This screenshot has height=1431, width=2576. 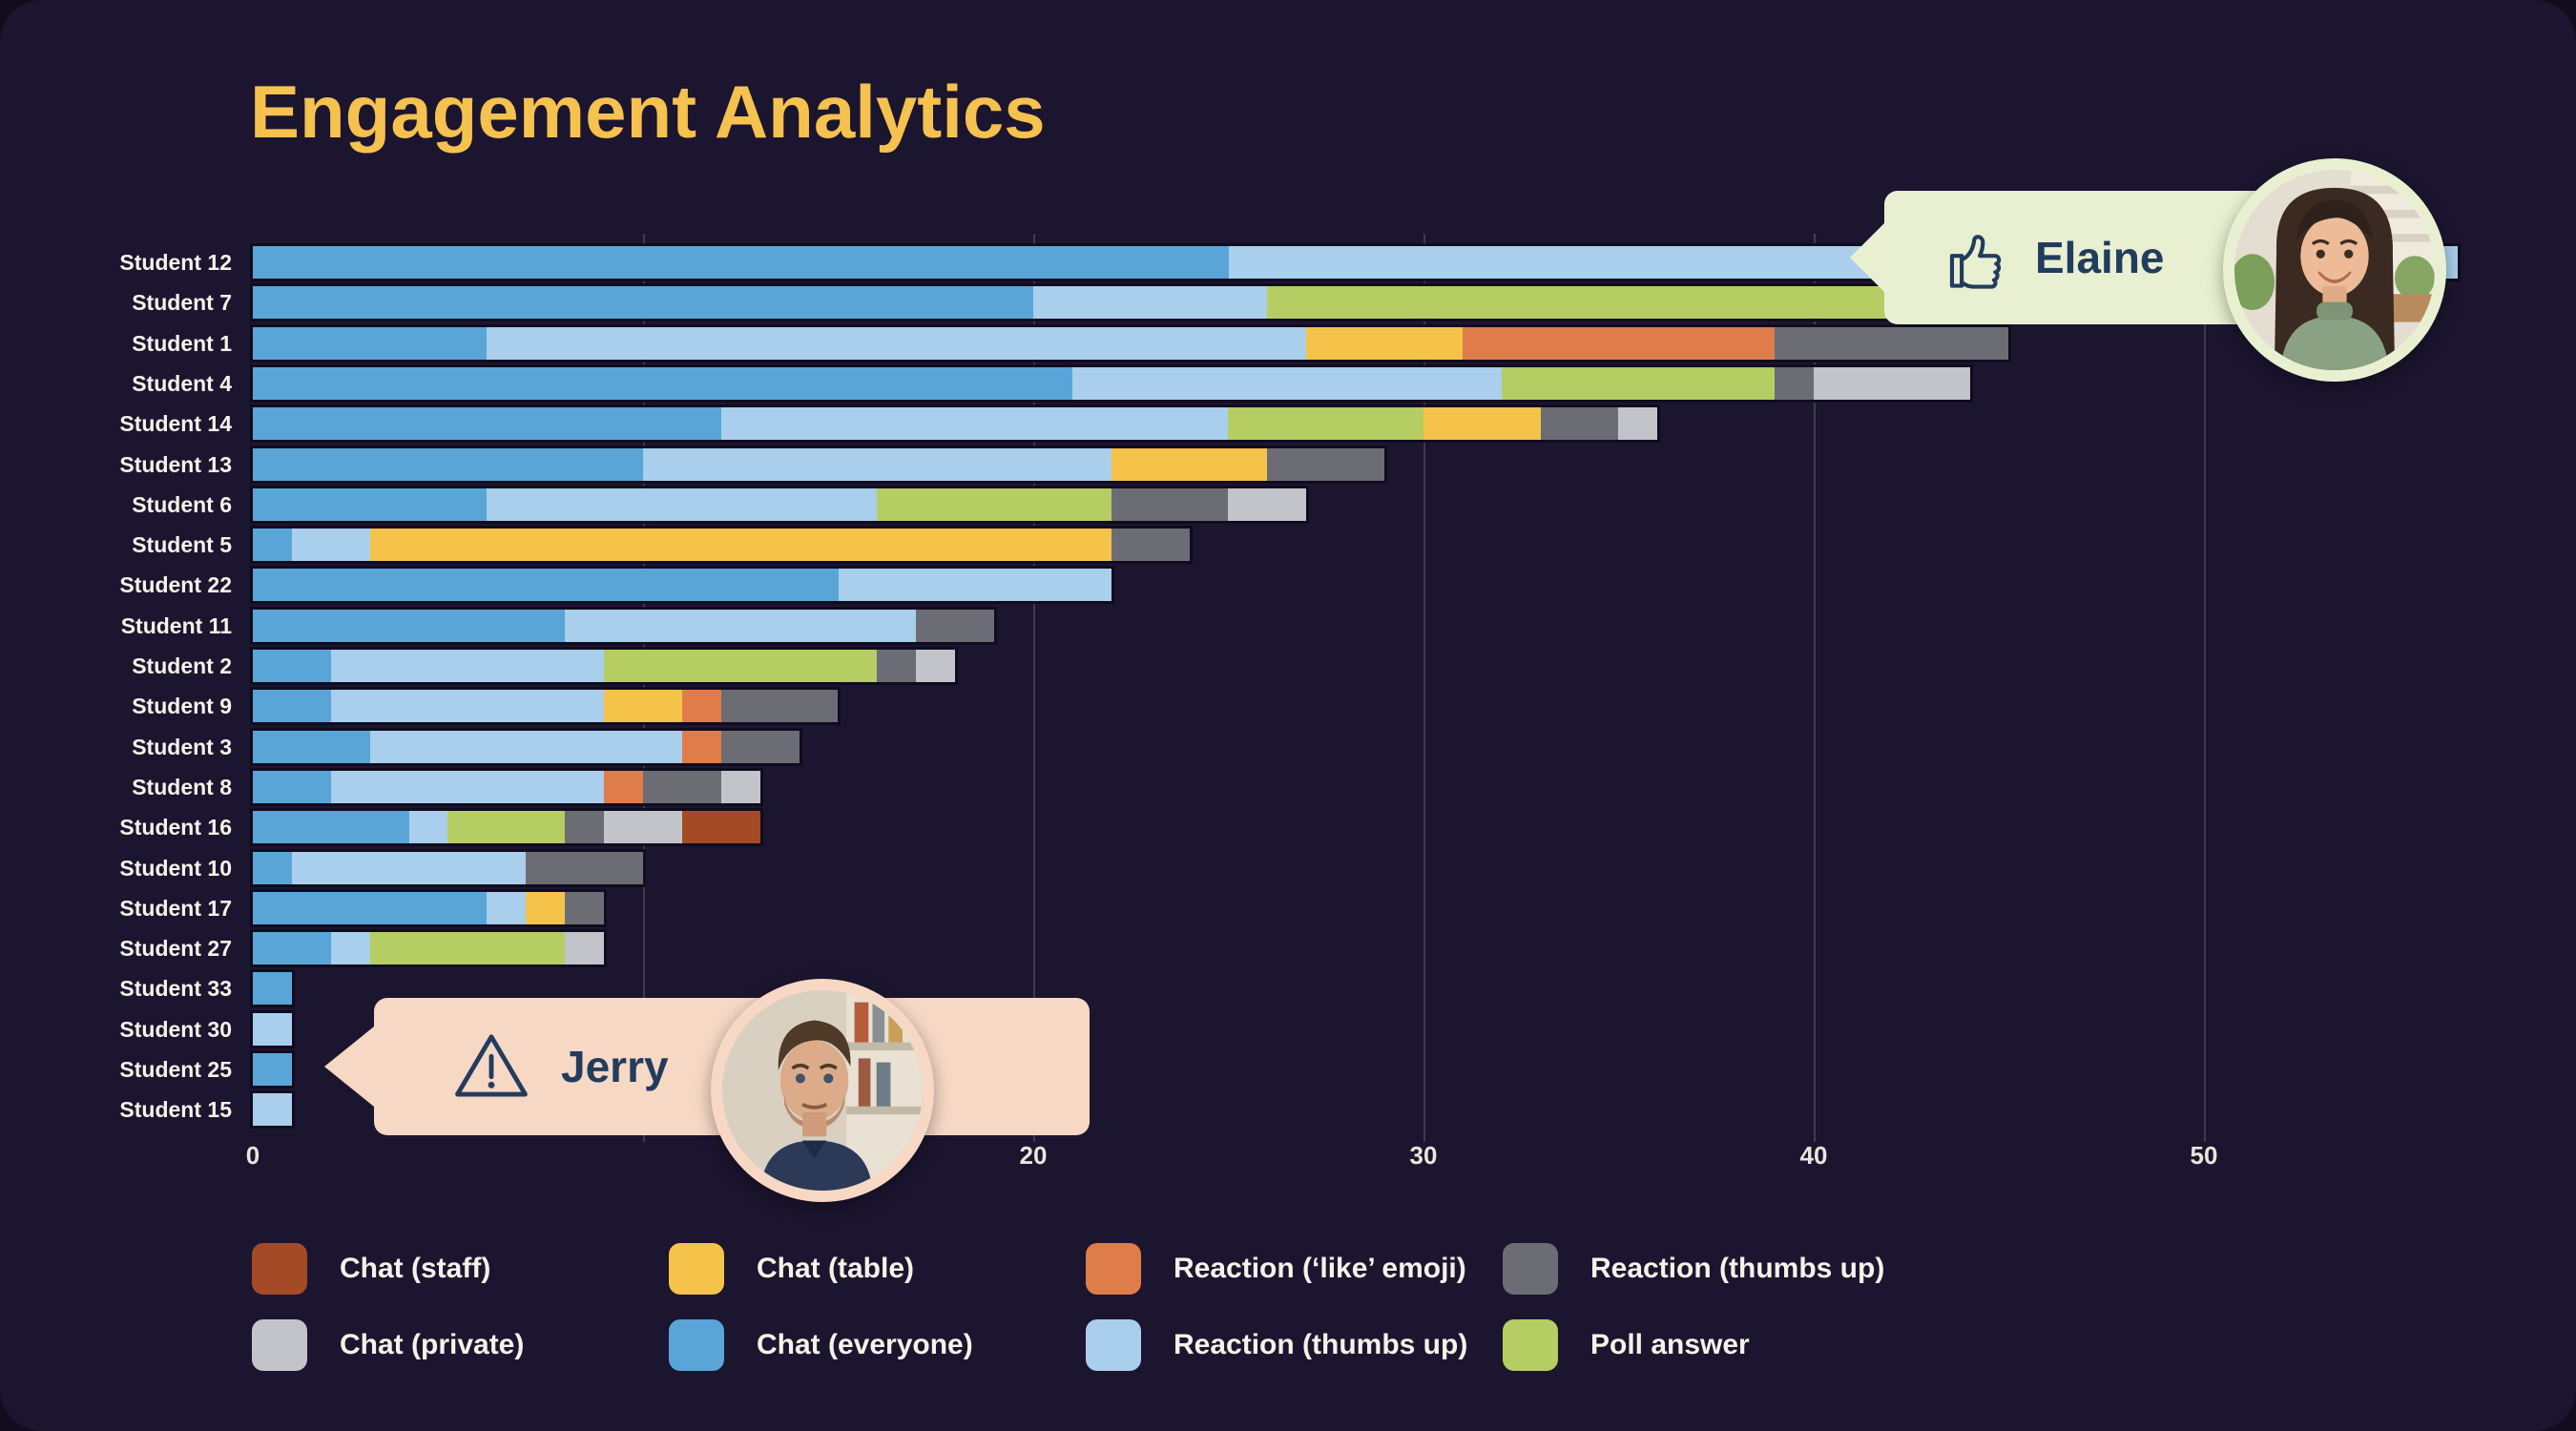 What do you see at coordinates (432, 1344) in the screenshot?
I see `legend-label: Chat (private)` at bounding box center [432, 1344].